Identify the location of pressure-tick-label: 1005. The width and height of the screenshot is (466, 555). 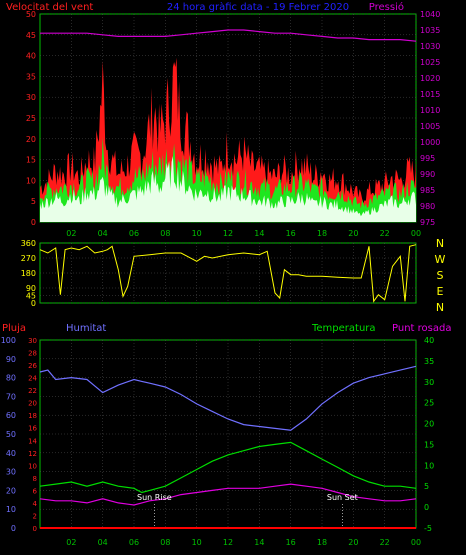
(430, 126).